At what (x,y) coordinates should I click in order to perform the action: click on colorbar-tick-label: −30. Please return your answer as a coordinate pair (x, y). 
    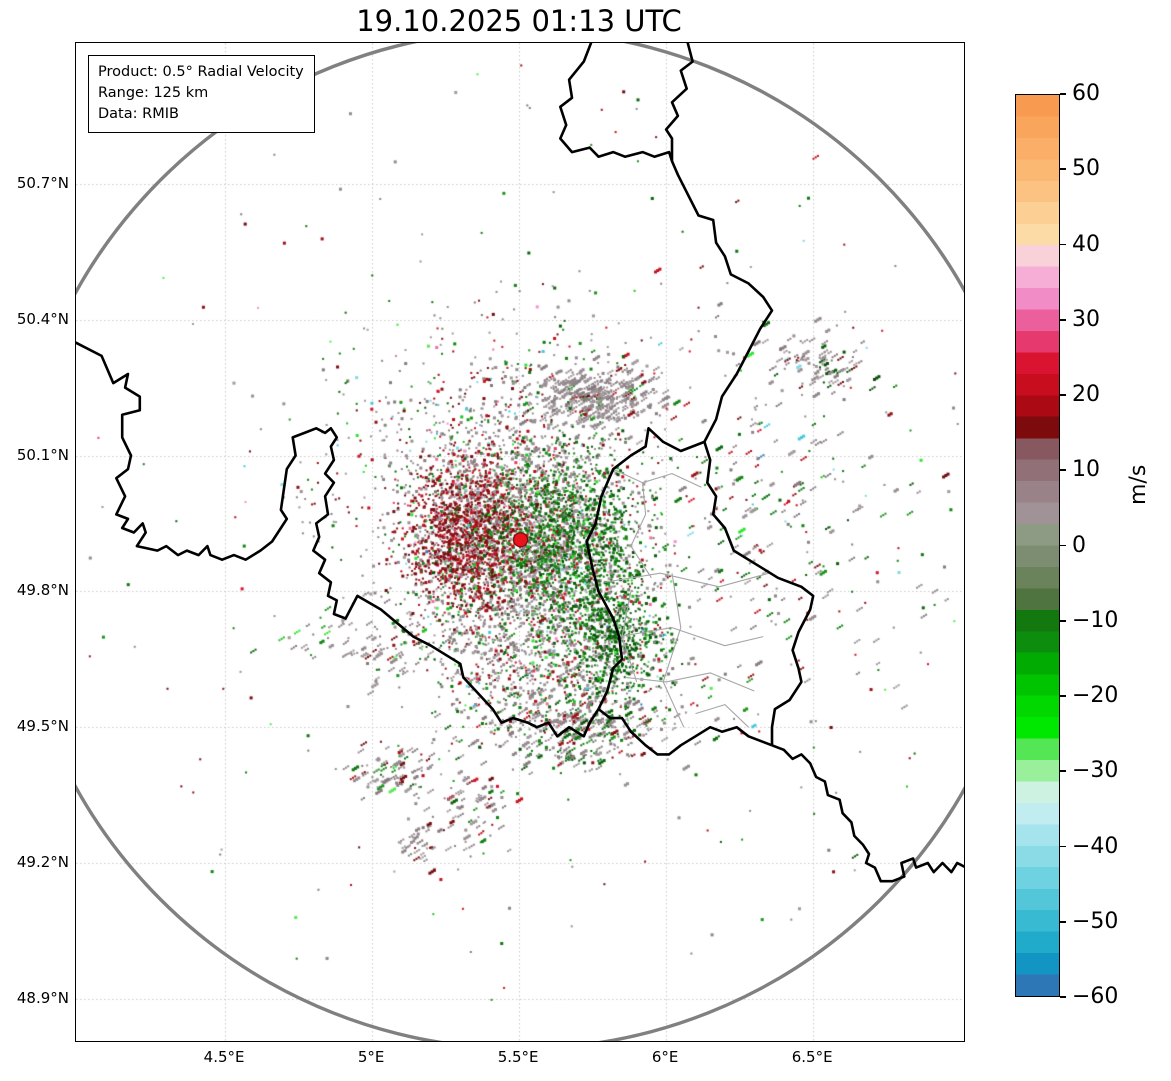
    Looking at the image, I should click on (1095, 771).